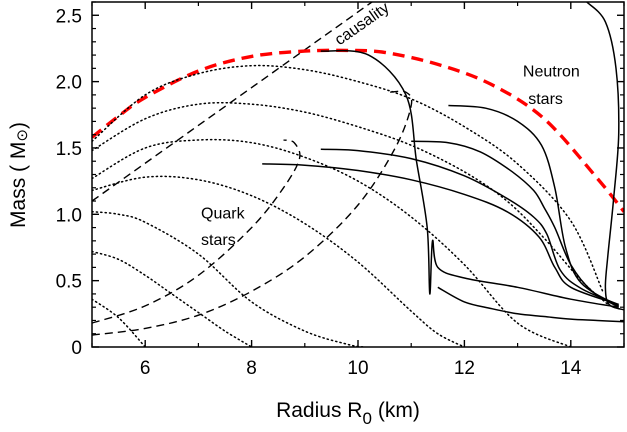  What do you see at coordinates (69, 83) in the screenshot?
I see `y-tick-label: 2.0` at bounding box center [69, 83].